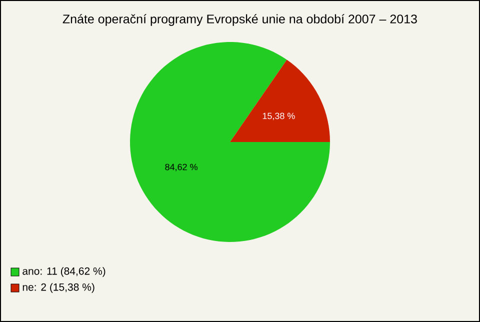 This screenshot has height=322, width=480. Describe the element at coordinates (278, 116) in the screenshot. I see `data-label: 15,38 %` at that location.